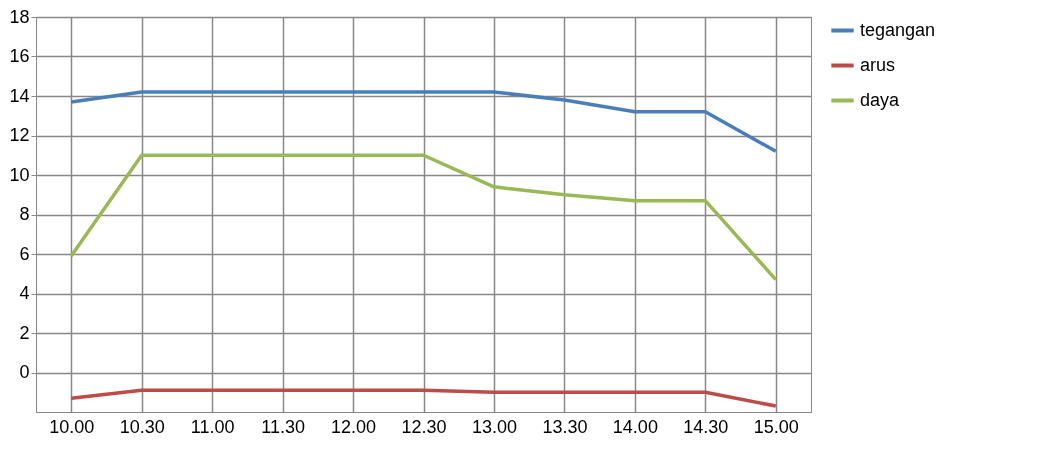  What do you see at coordinates (212, 426) in the screenshot?
I see `x-tick-label: 11.00` at bounding box center [212, 426].